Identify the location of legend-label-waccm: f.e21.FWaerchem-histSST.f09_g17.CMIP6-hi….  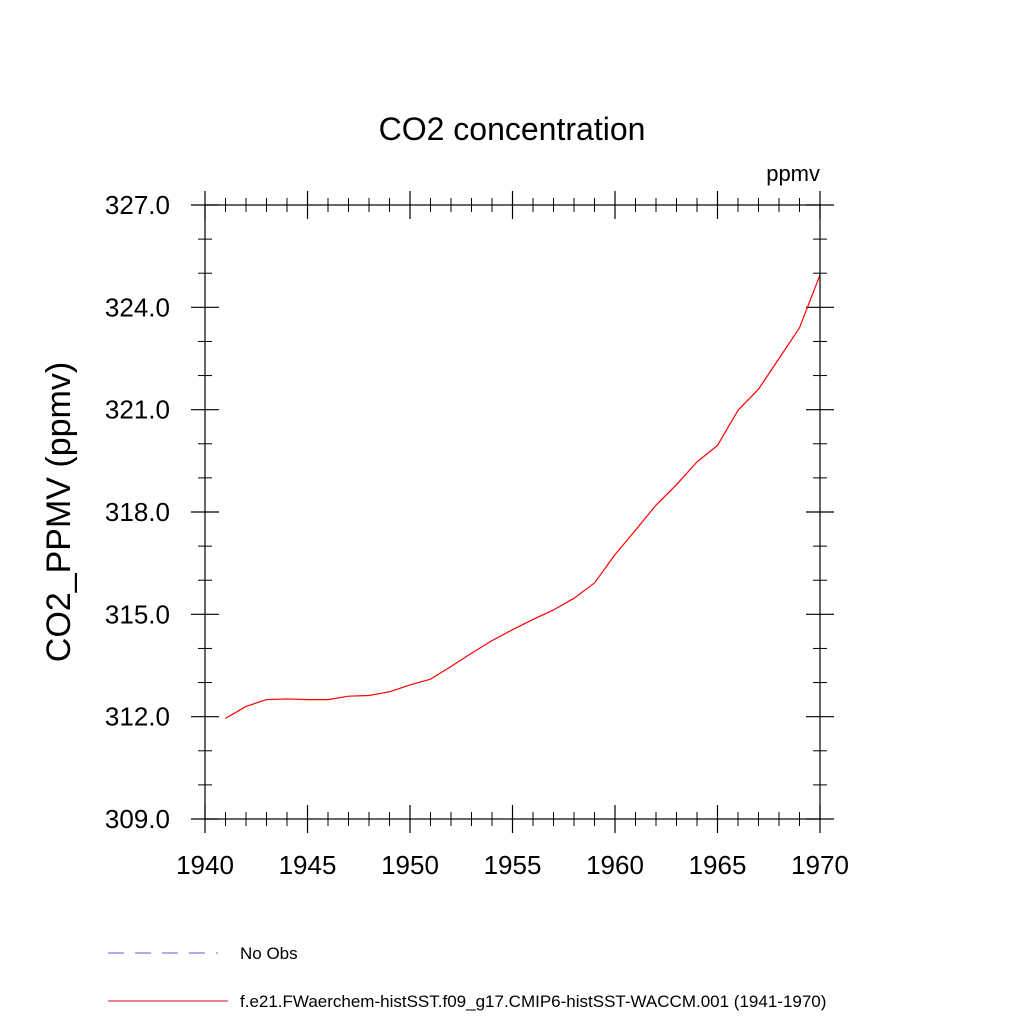
(533, 1001).